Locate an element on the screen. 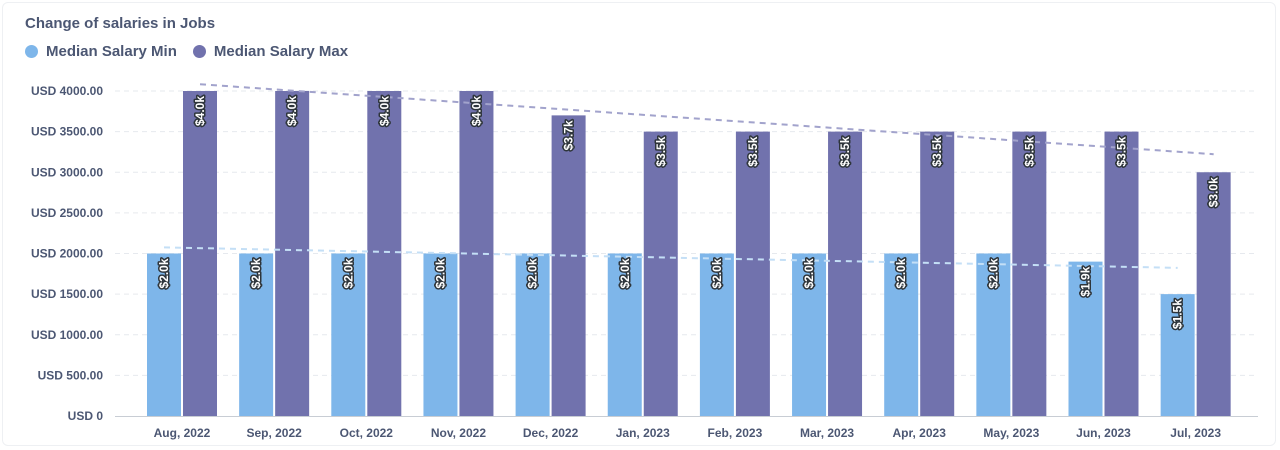 The height and width of the screenshot is (450, 1280). data-label: $3.7k is located at coordinates (569, 135).